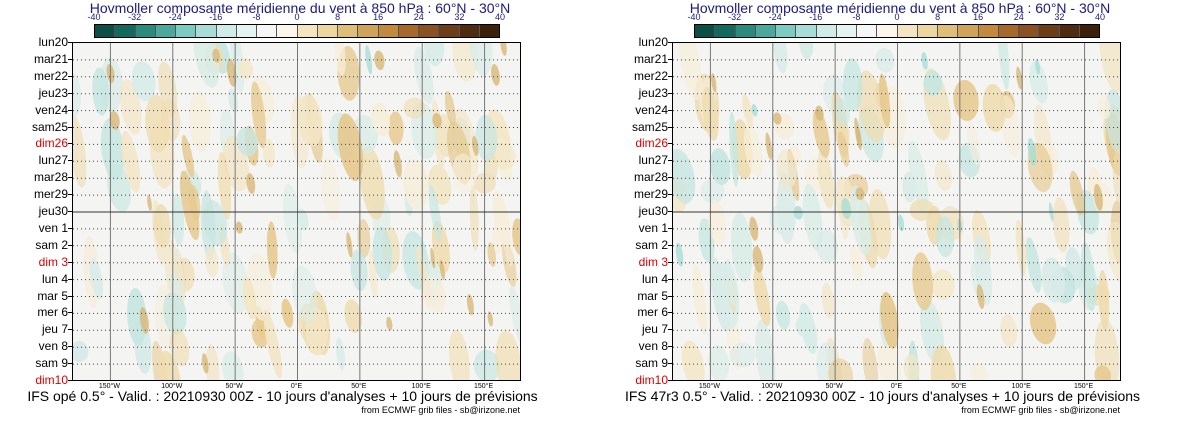  Describe the element at coordinates (1100, 17) in the screenshot. I see `colorbar-tick-label: 40` at that location.